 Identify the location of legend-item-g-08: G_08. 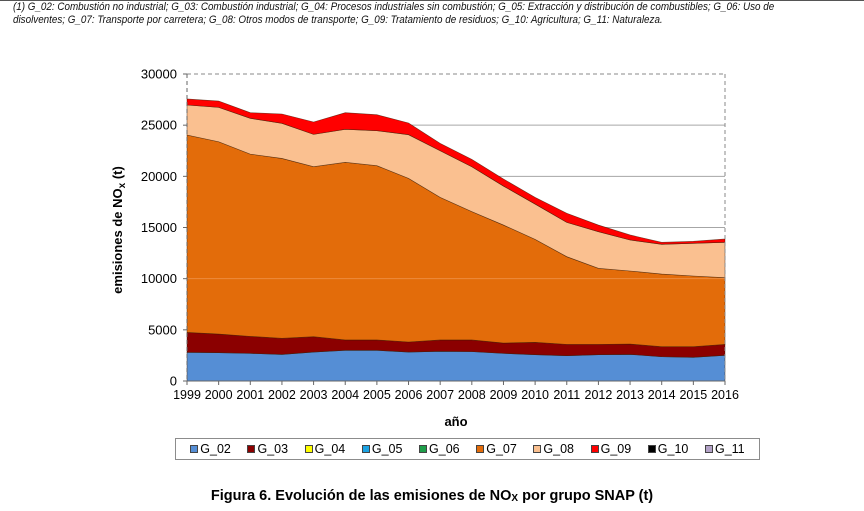
(553, 449).